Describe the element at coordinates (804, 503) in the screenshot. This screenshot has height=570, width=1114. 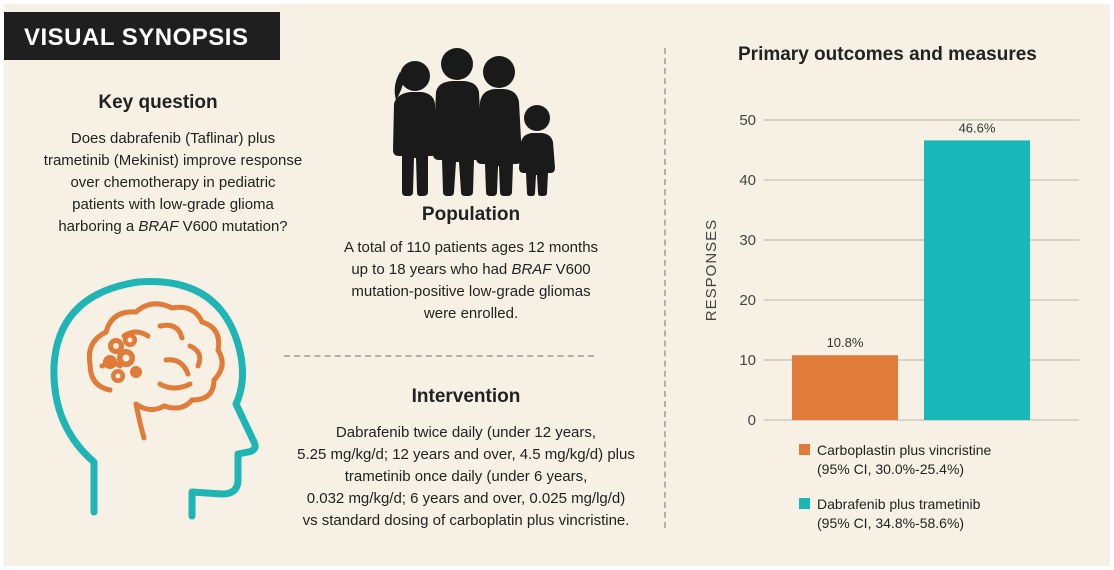
I see `legend-swatch-targeted-therapy` at that location.